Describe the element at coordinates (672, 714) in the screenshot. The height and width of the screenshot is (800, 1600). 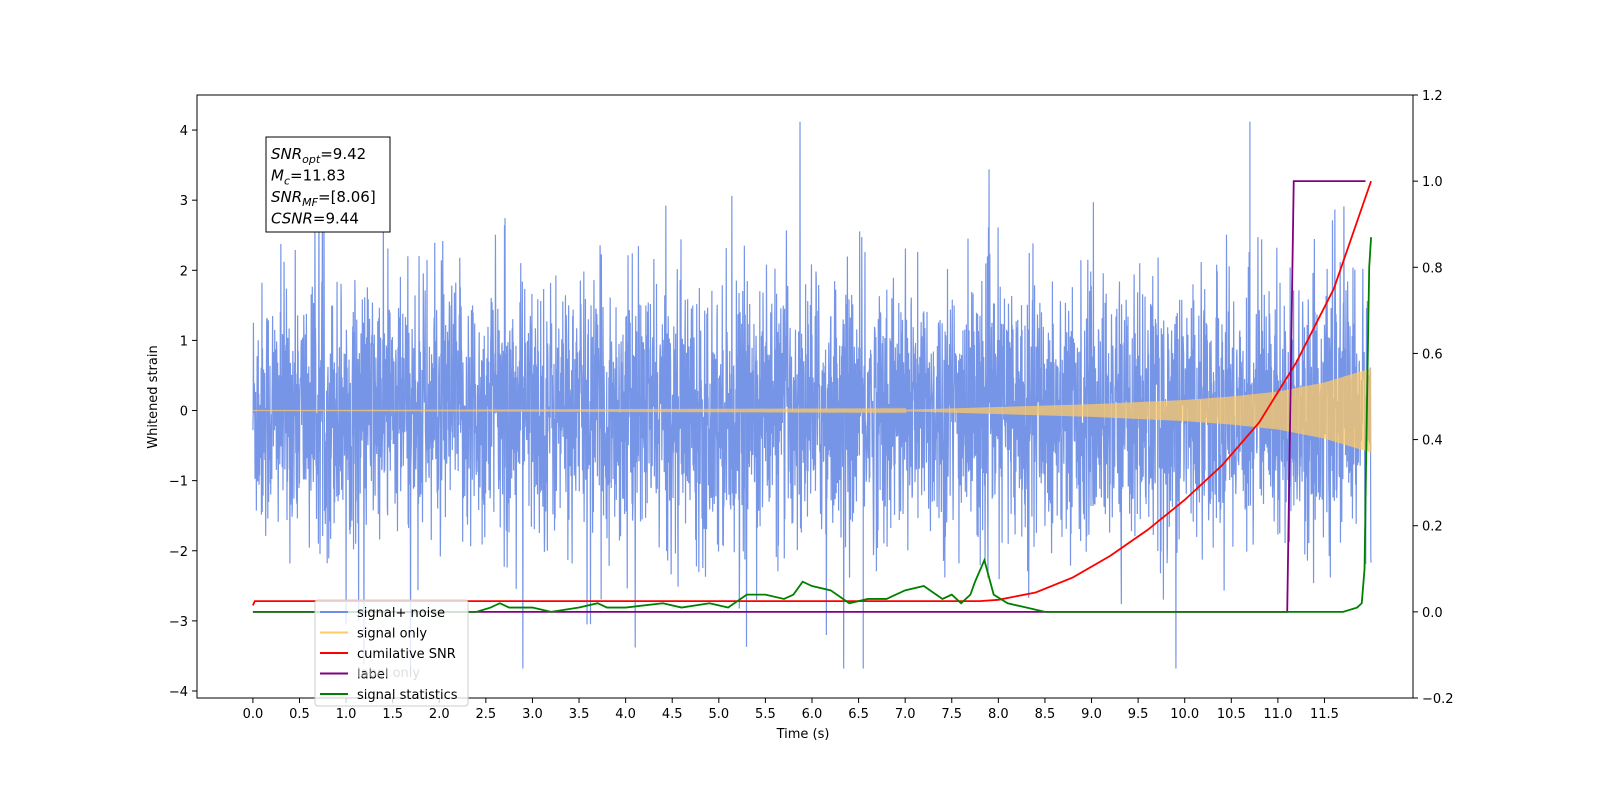
I see `x-tick-label: 4.5` at that location.